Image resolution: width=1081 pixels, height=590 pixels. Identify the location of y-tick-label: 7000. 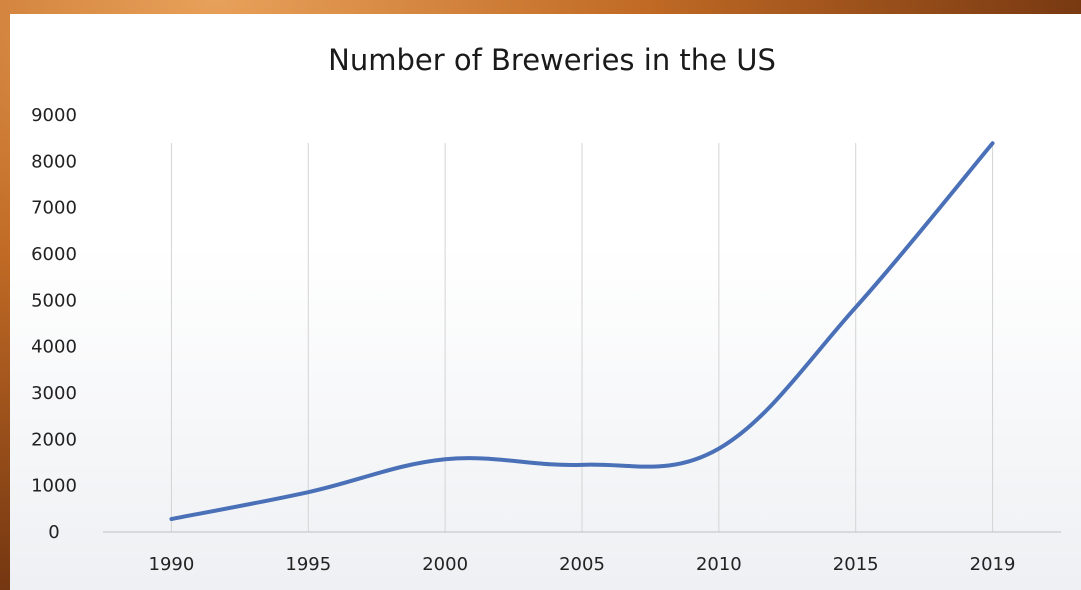
(54, 208).